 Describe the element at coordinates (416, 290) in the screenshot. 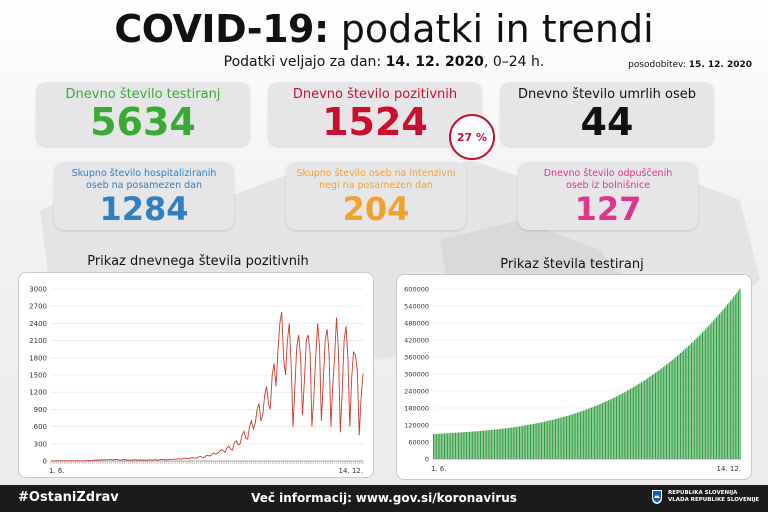

I see `y-tick-label: 600000` at that location.